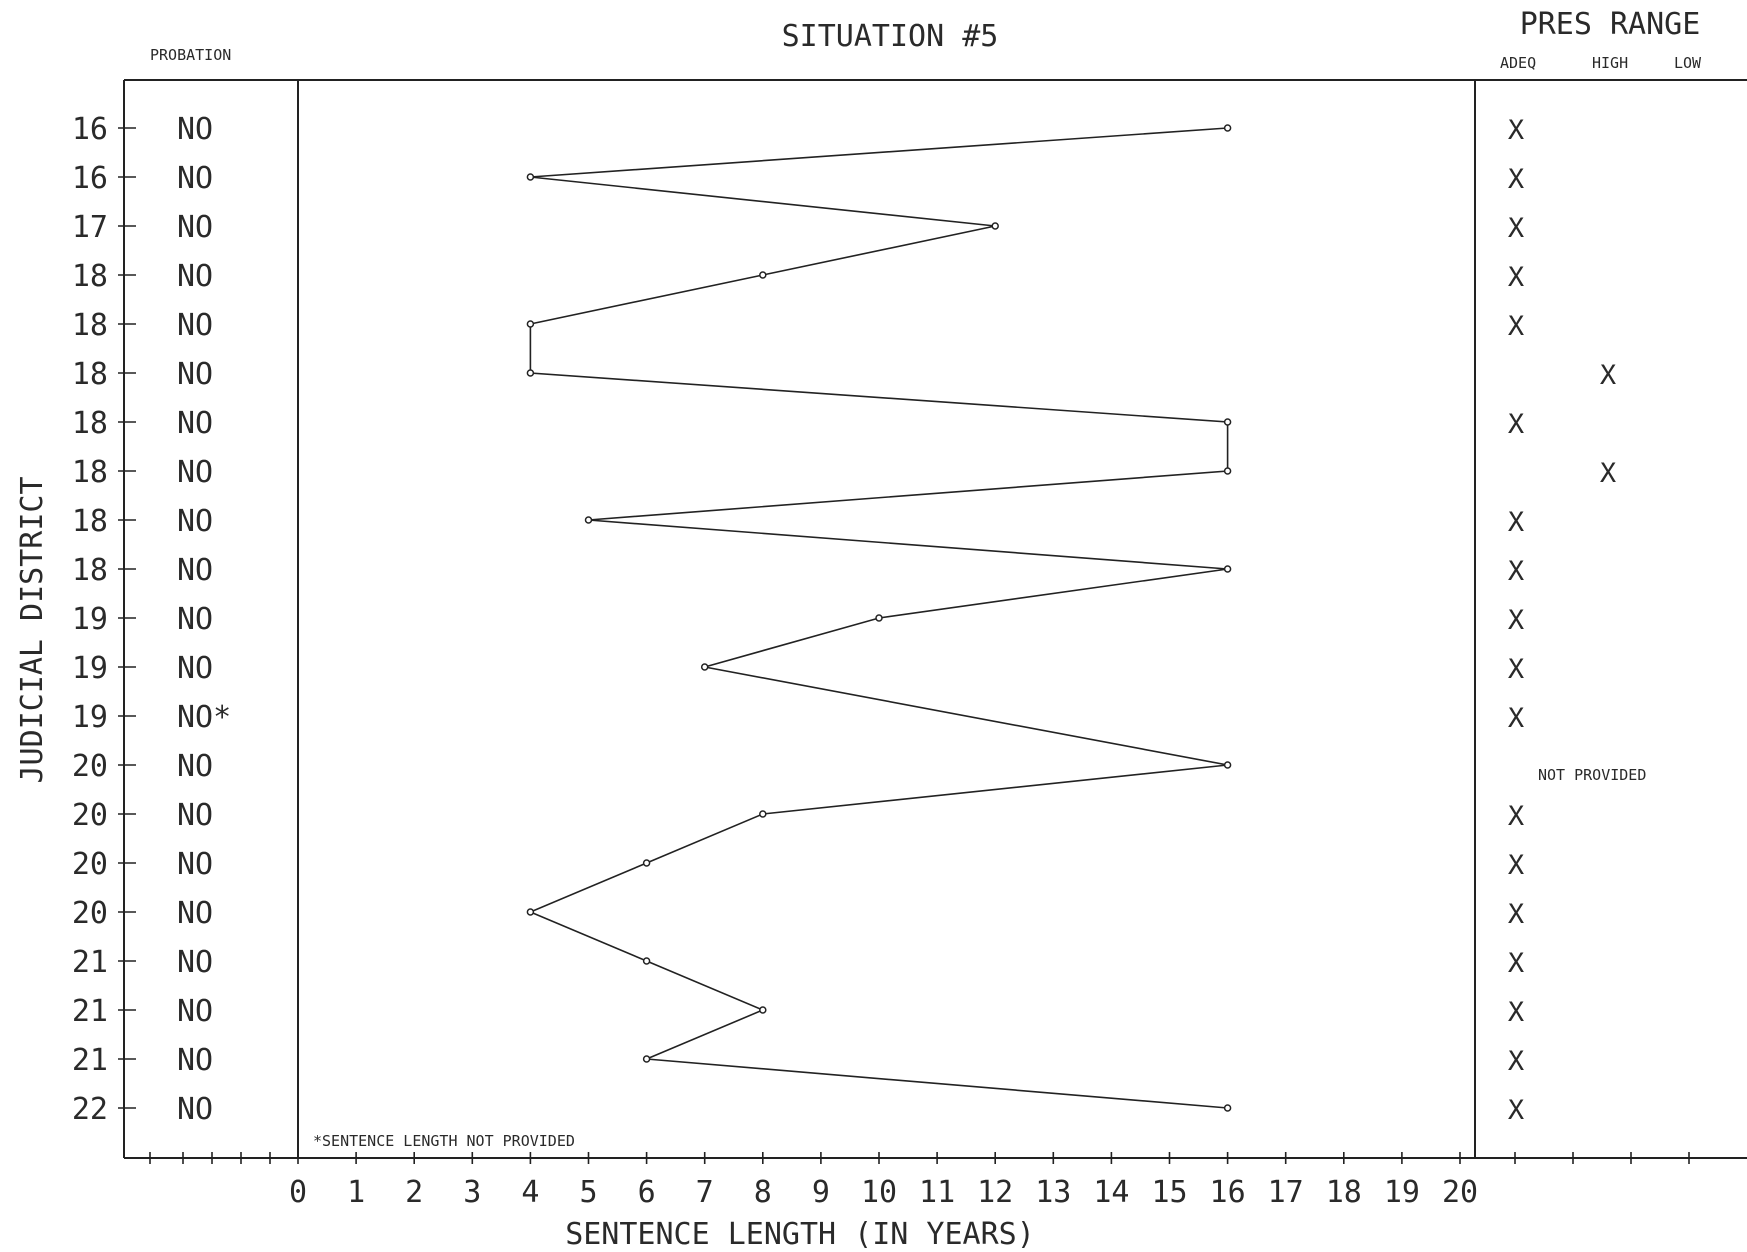 The height and width of the screenshot is (1252, 1747). Describe the element at coordinates (1053, 1192) in the screenshot. I see `x-tick-label: 13` at that location.